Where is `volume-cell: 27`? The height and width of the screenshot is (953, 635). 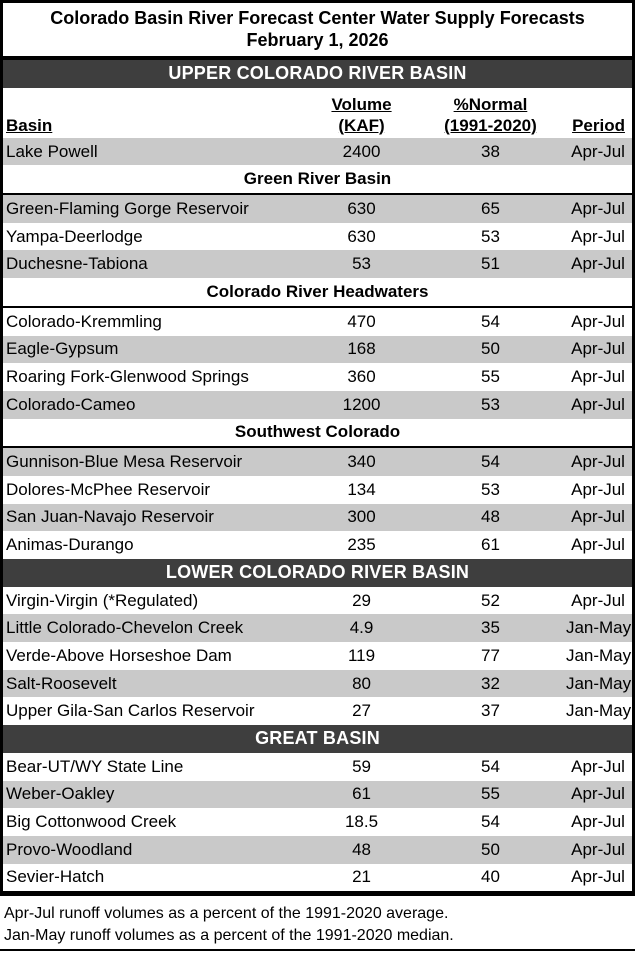 volume-cell: 27 is located at coordinates (361, 711).